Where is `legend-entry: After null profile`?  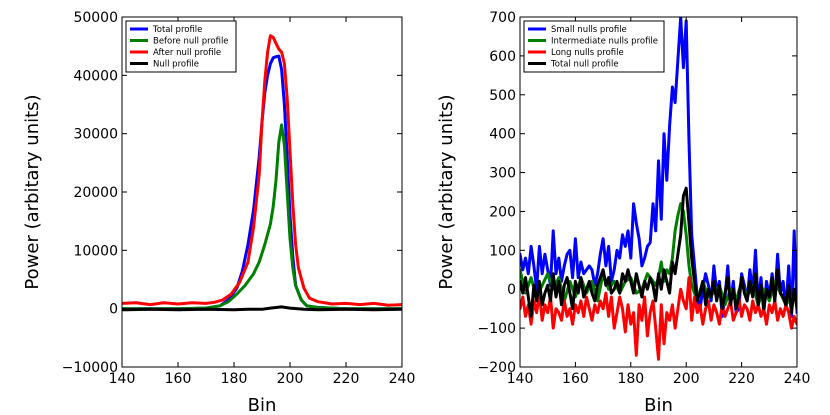 legend-entry: After null profile is located at coordinates (187, 53).